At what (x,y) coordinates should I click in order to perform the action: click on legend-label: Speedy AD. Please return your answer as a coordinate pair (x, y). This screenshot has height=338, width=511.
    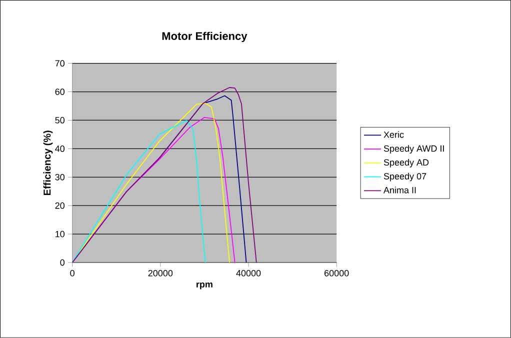
    Looking at the image, I should click on (406, 163).